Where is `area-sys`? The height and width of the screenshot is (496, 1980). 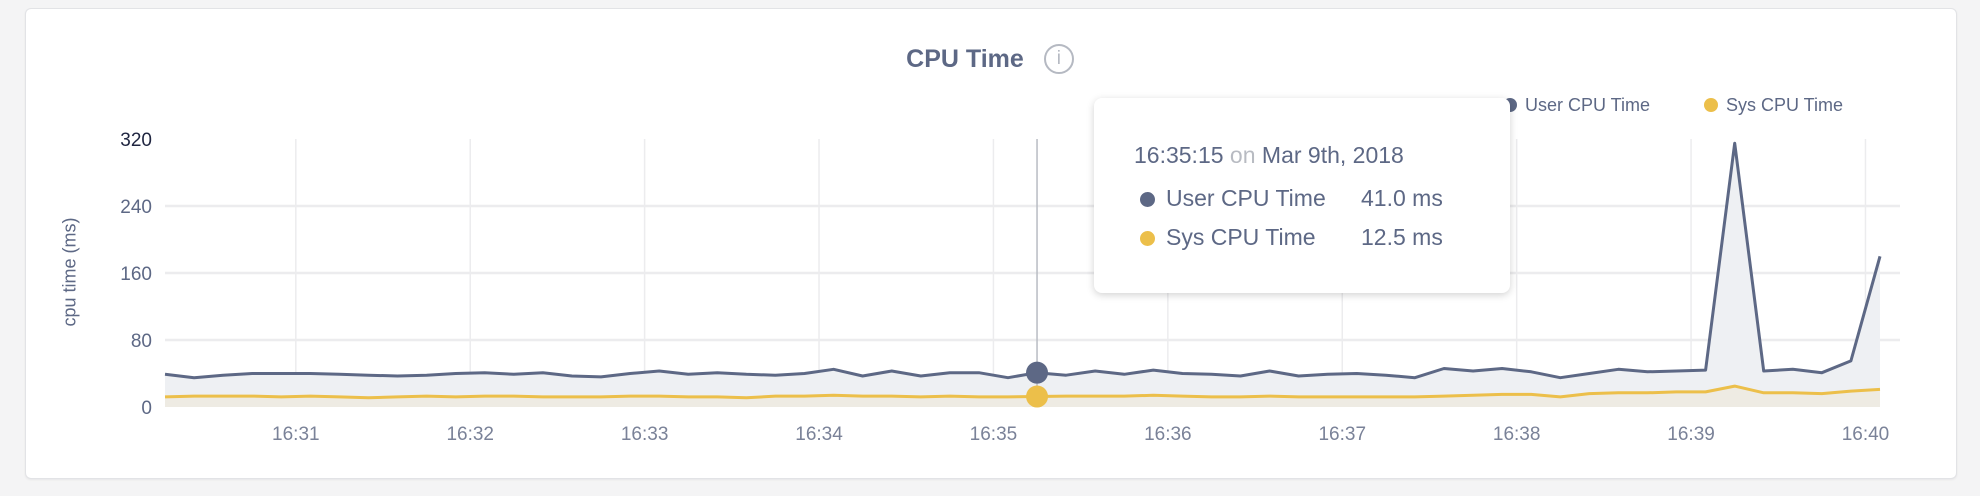
area-sys is located at coordinates (1022, 396).